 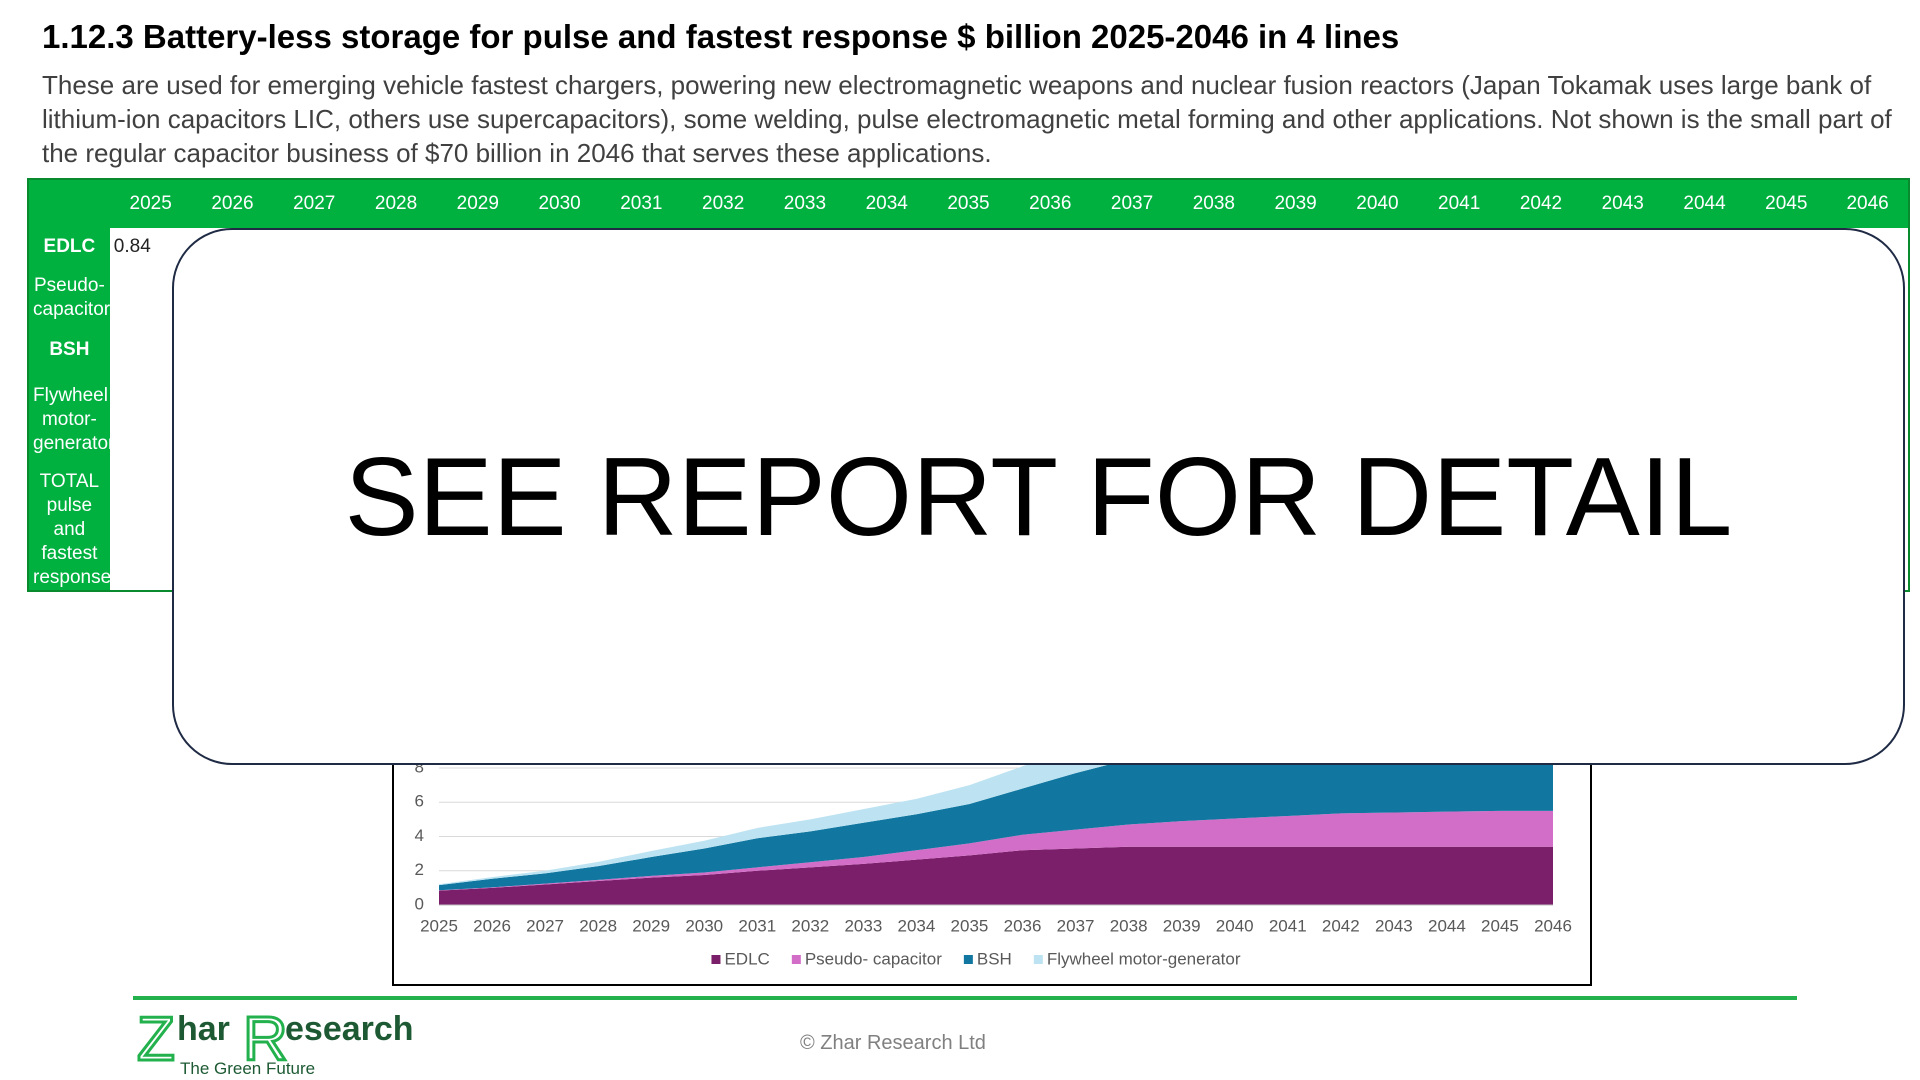 What do you see at coordinates (203, 1029) in the screenshot?
I see `logo-text: har` at bounding box center [203, 1029].